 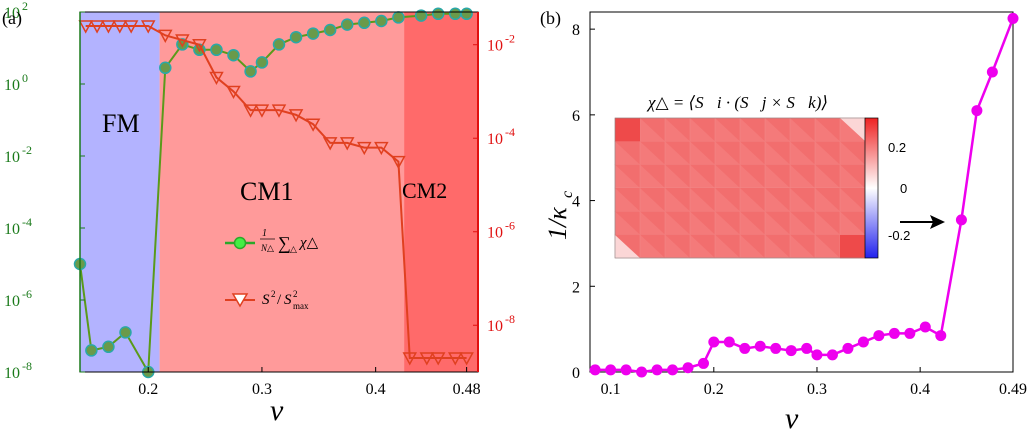 What do you see at coordinates (792, 418) in the screenshot?
I see `panel-b-xlabel: ν` at bounding box center [792, 418].